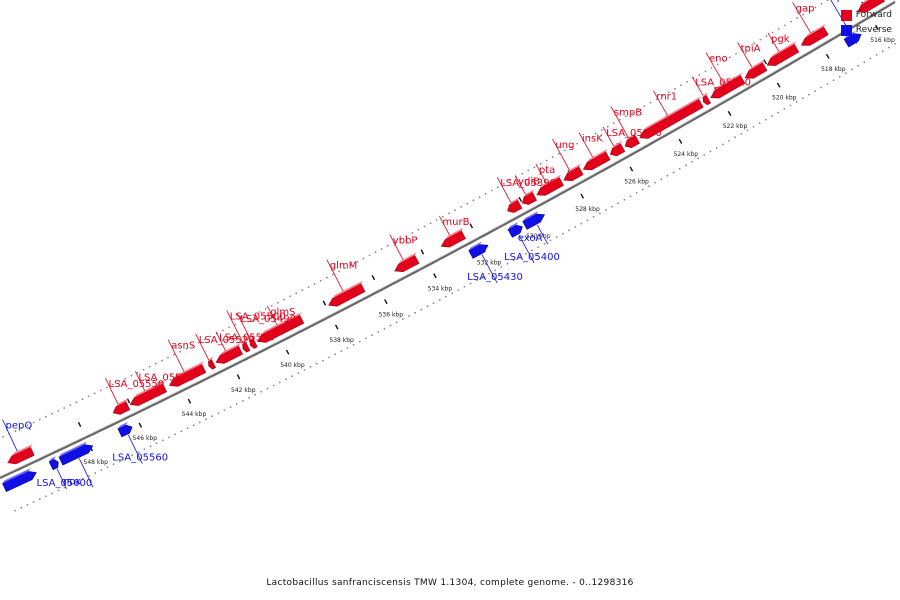  I want to click on gene-label-exoA: exoA, so click(530, 238).